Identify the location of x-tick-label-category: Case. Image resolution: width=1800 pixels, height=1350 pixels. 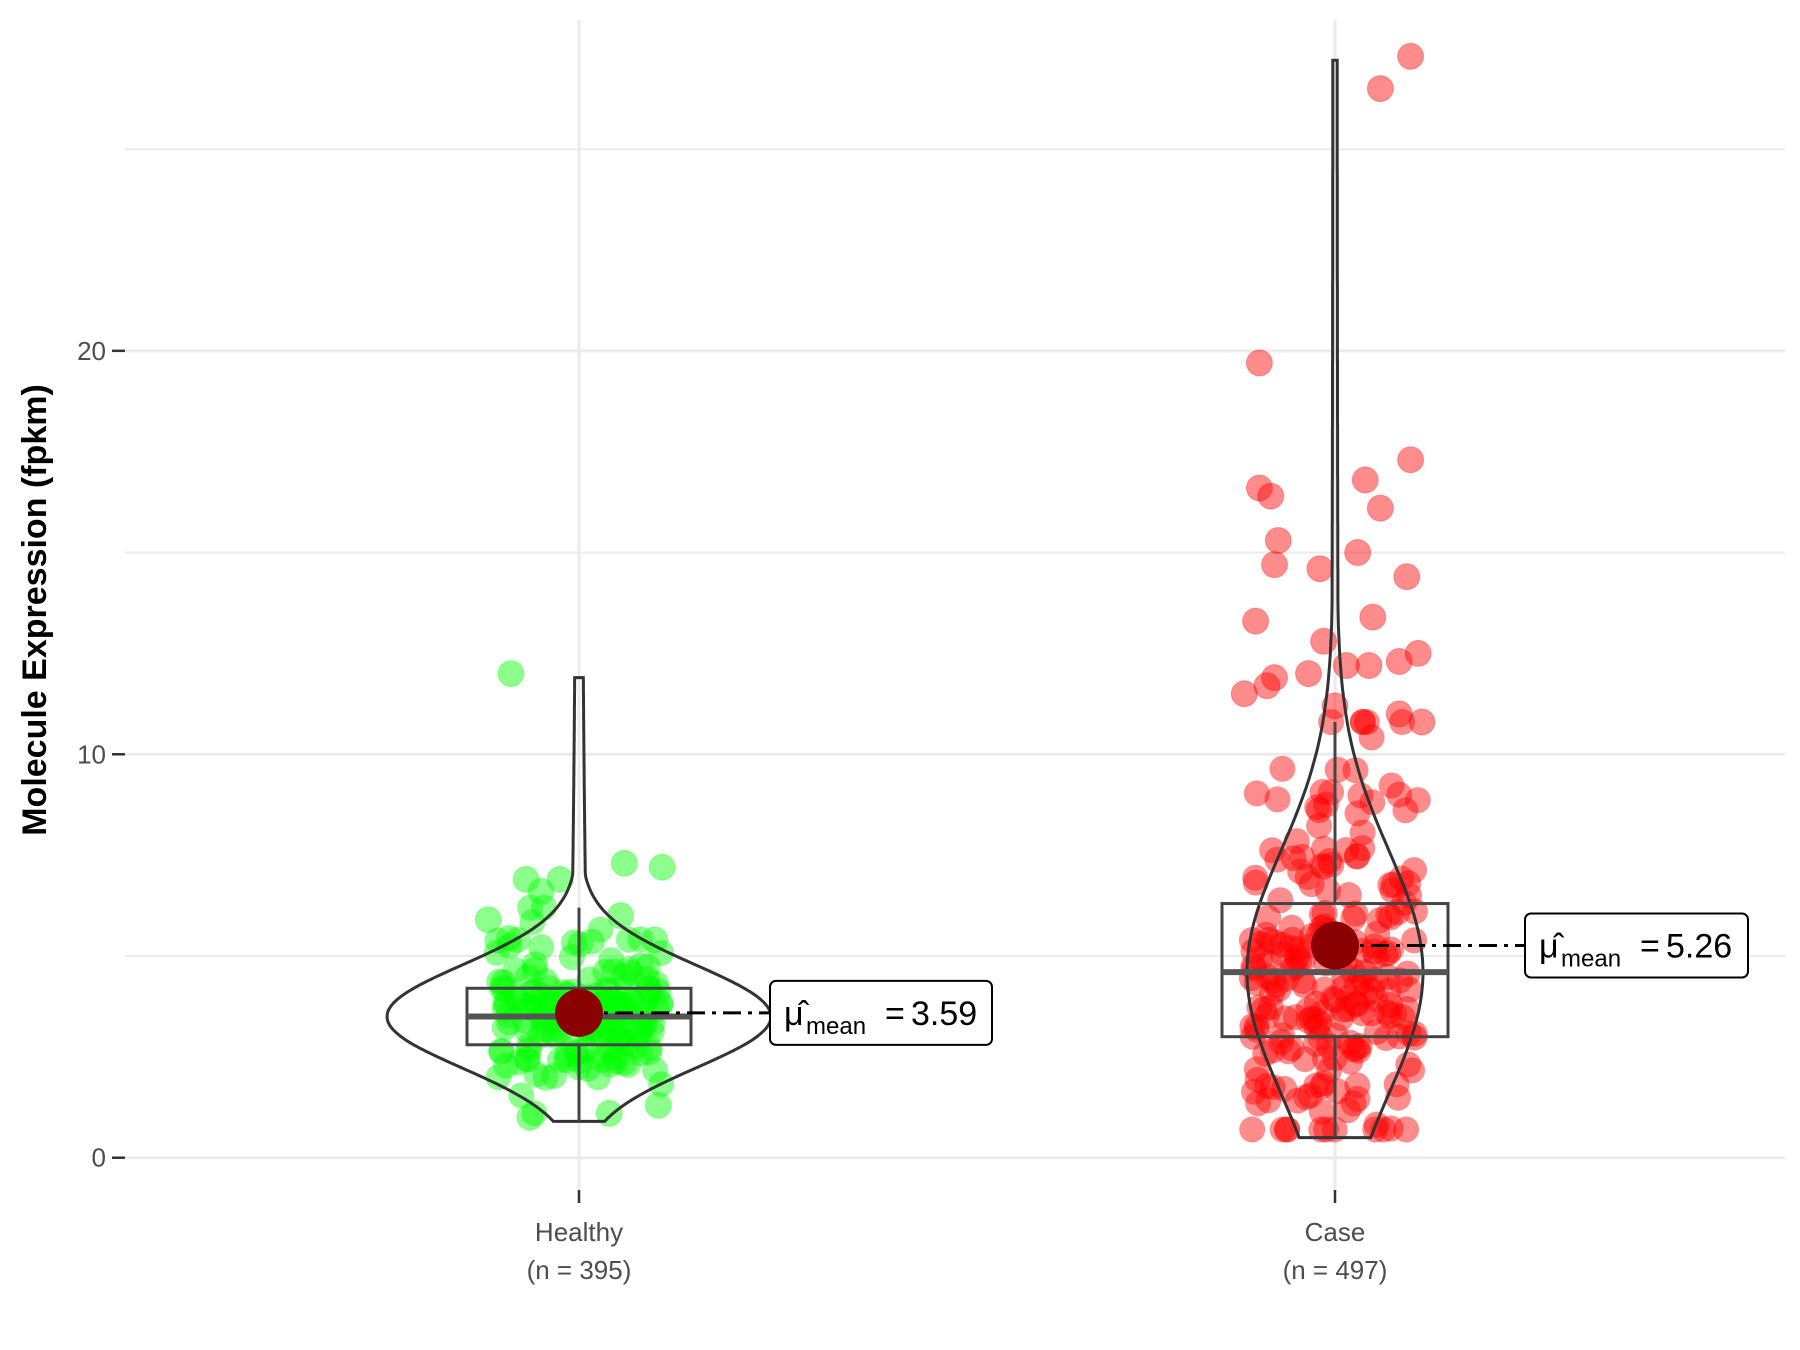
(1335, 1232).